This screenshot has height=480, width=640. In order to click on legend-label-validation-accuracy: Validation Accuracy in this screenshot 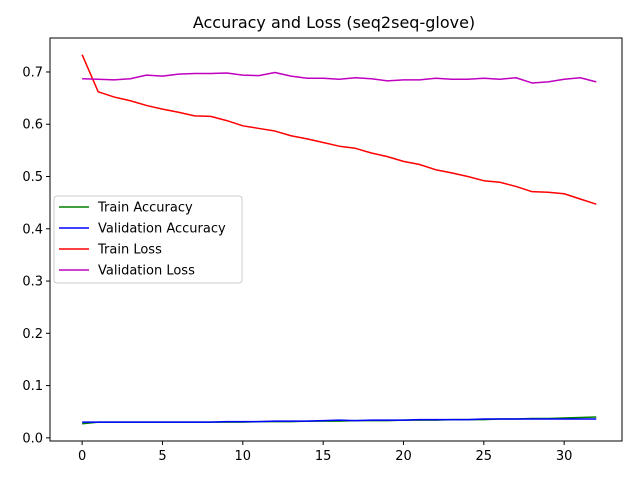, I will do `click(162, 229)`.